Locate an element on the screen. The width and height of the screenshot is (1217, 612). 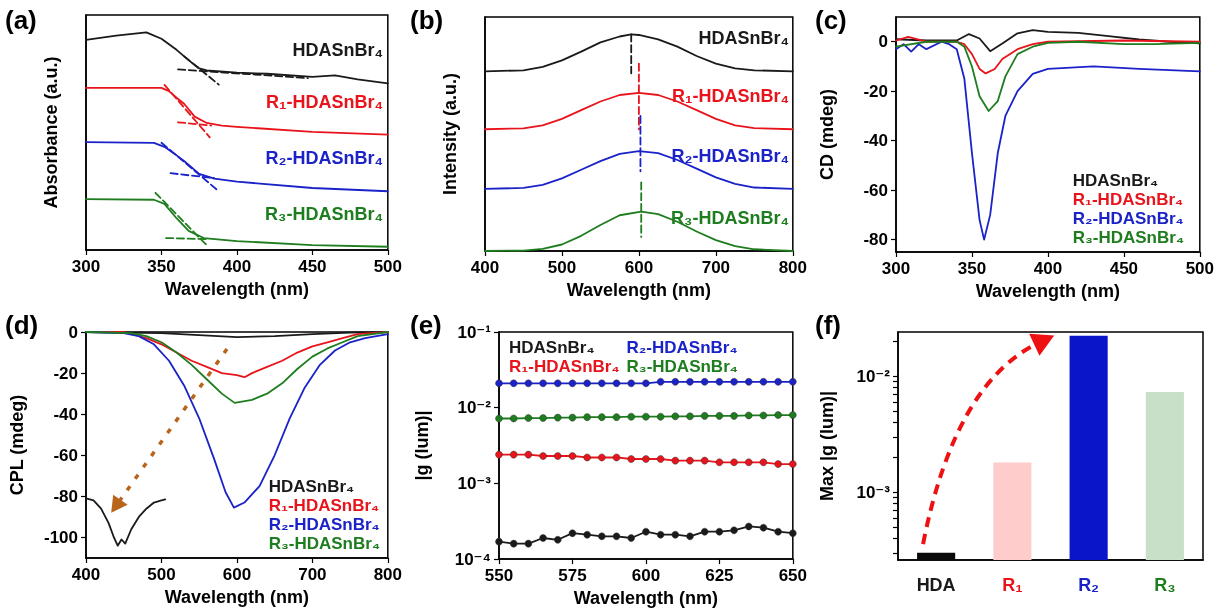
x-tick-label: 625 is located at coordinates (719, 576).